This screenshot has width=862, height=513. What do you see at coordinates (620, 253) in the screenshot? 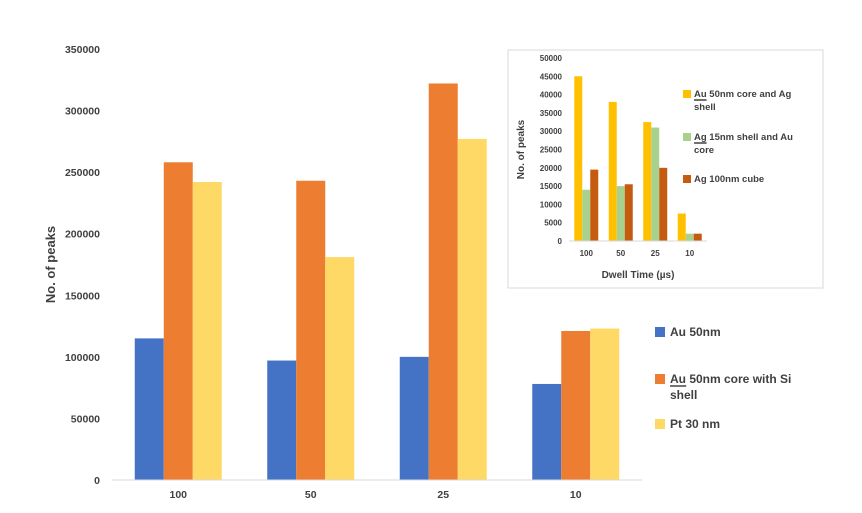
I see `inset-x-tick-label: 50` at bounding box center [620, 253].